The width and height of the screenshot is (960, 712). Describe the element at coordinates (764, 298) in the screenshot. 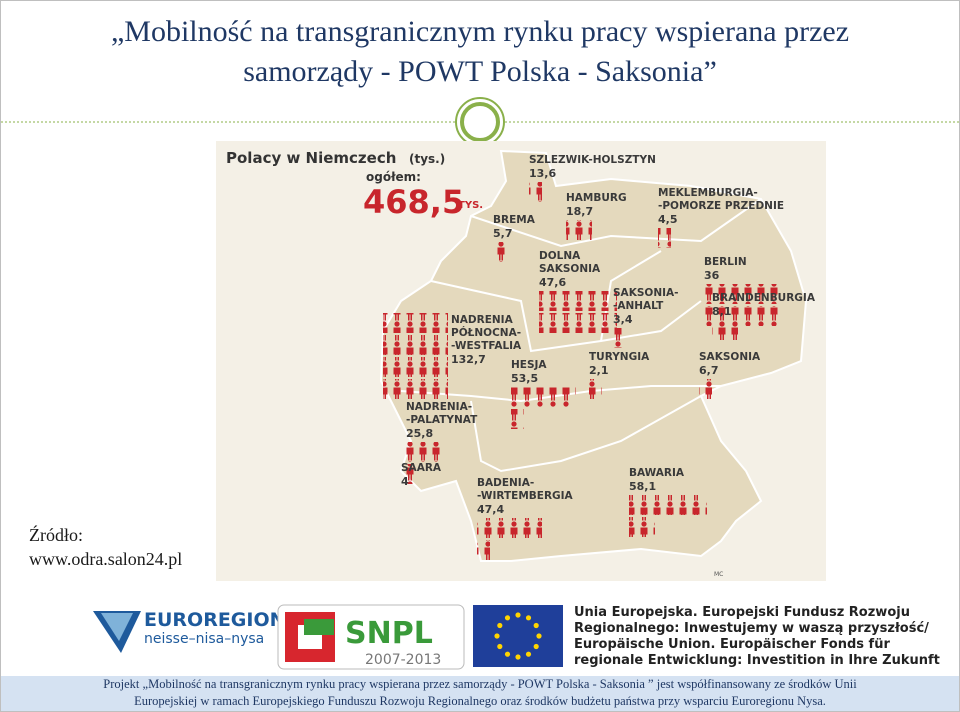

I see `region-name: BRANDENBURGIA` at that location.